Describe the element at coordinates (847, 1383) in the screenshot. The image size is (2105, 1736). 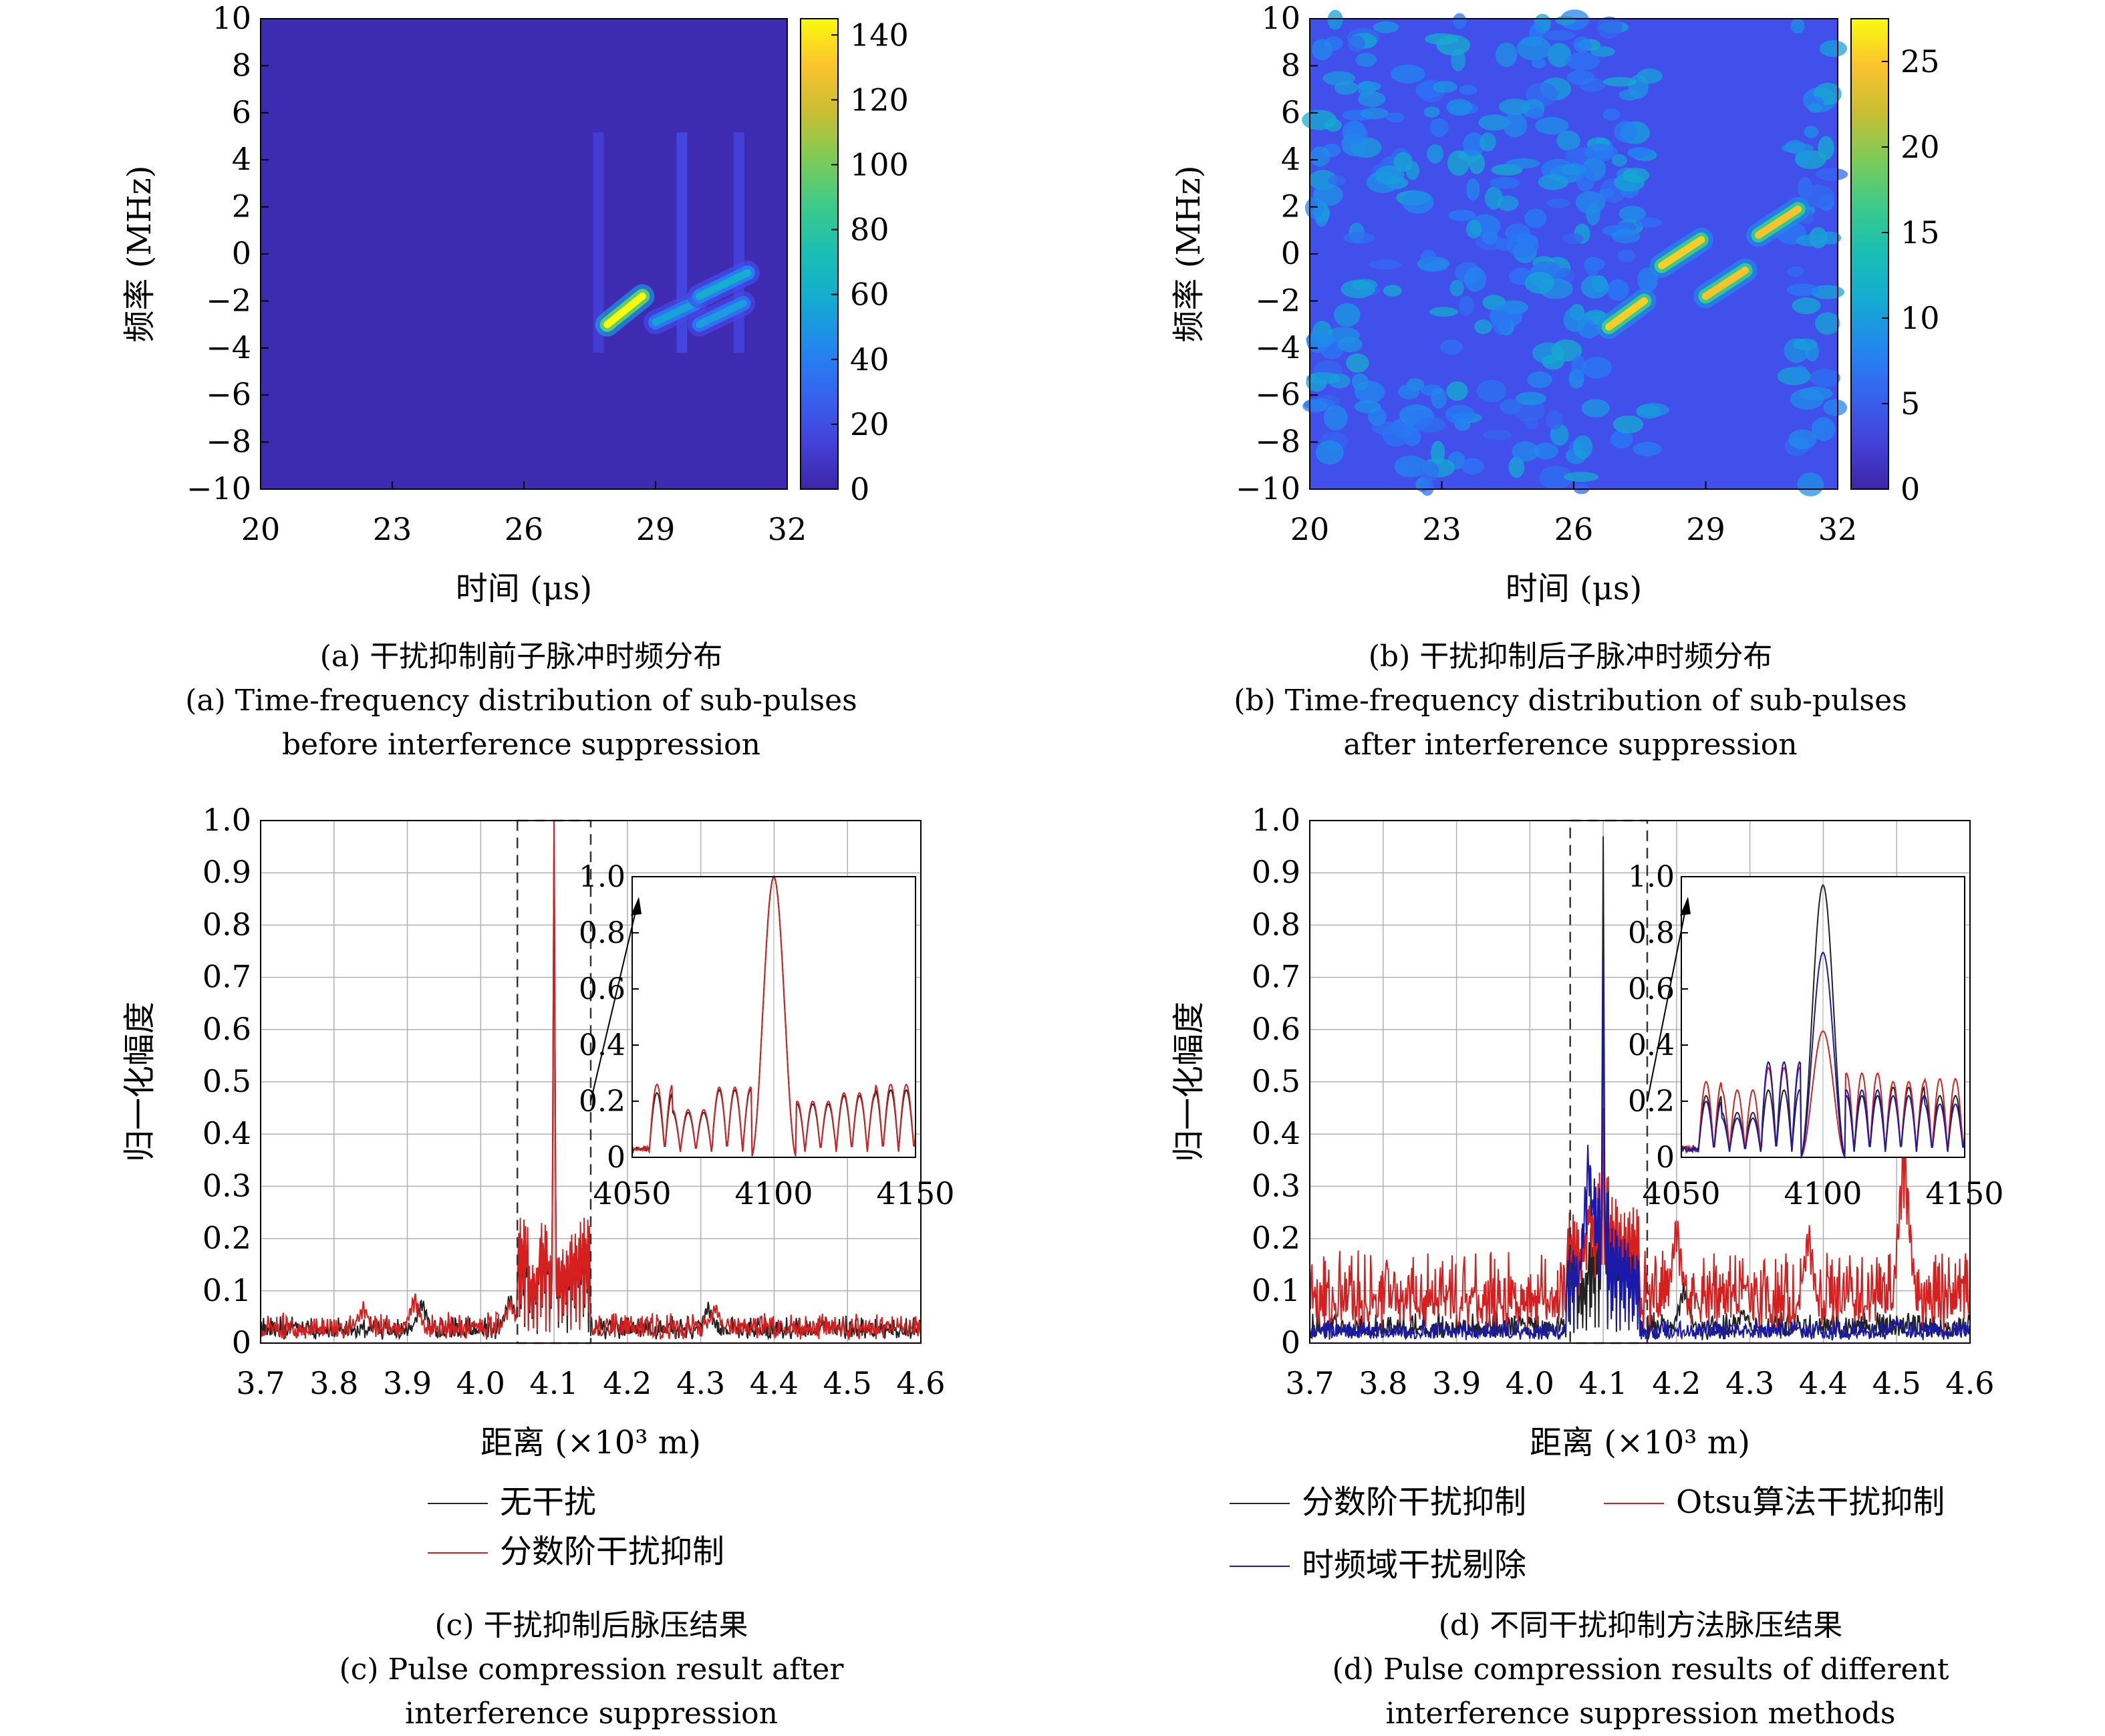
I see `x-tick-label: 4.5` at that location.